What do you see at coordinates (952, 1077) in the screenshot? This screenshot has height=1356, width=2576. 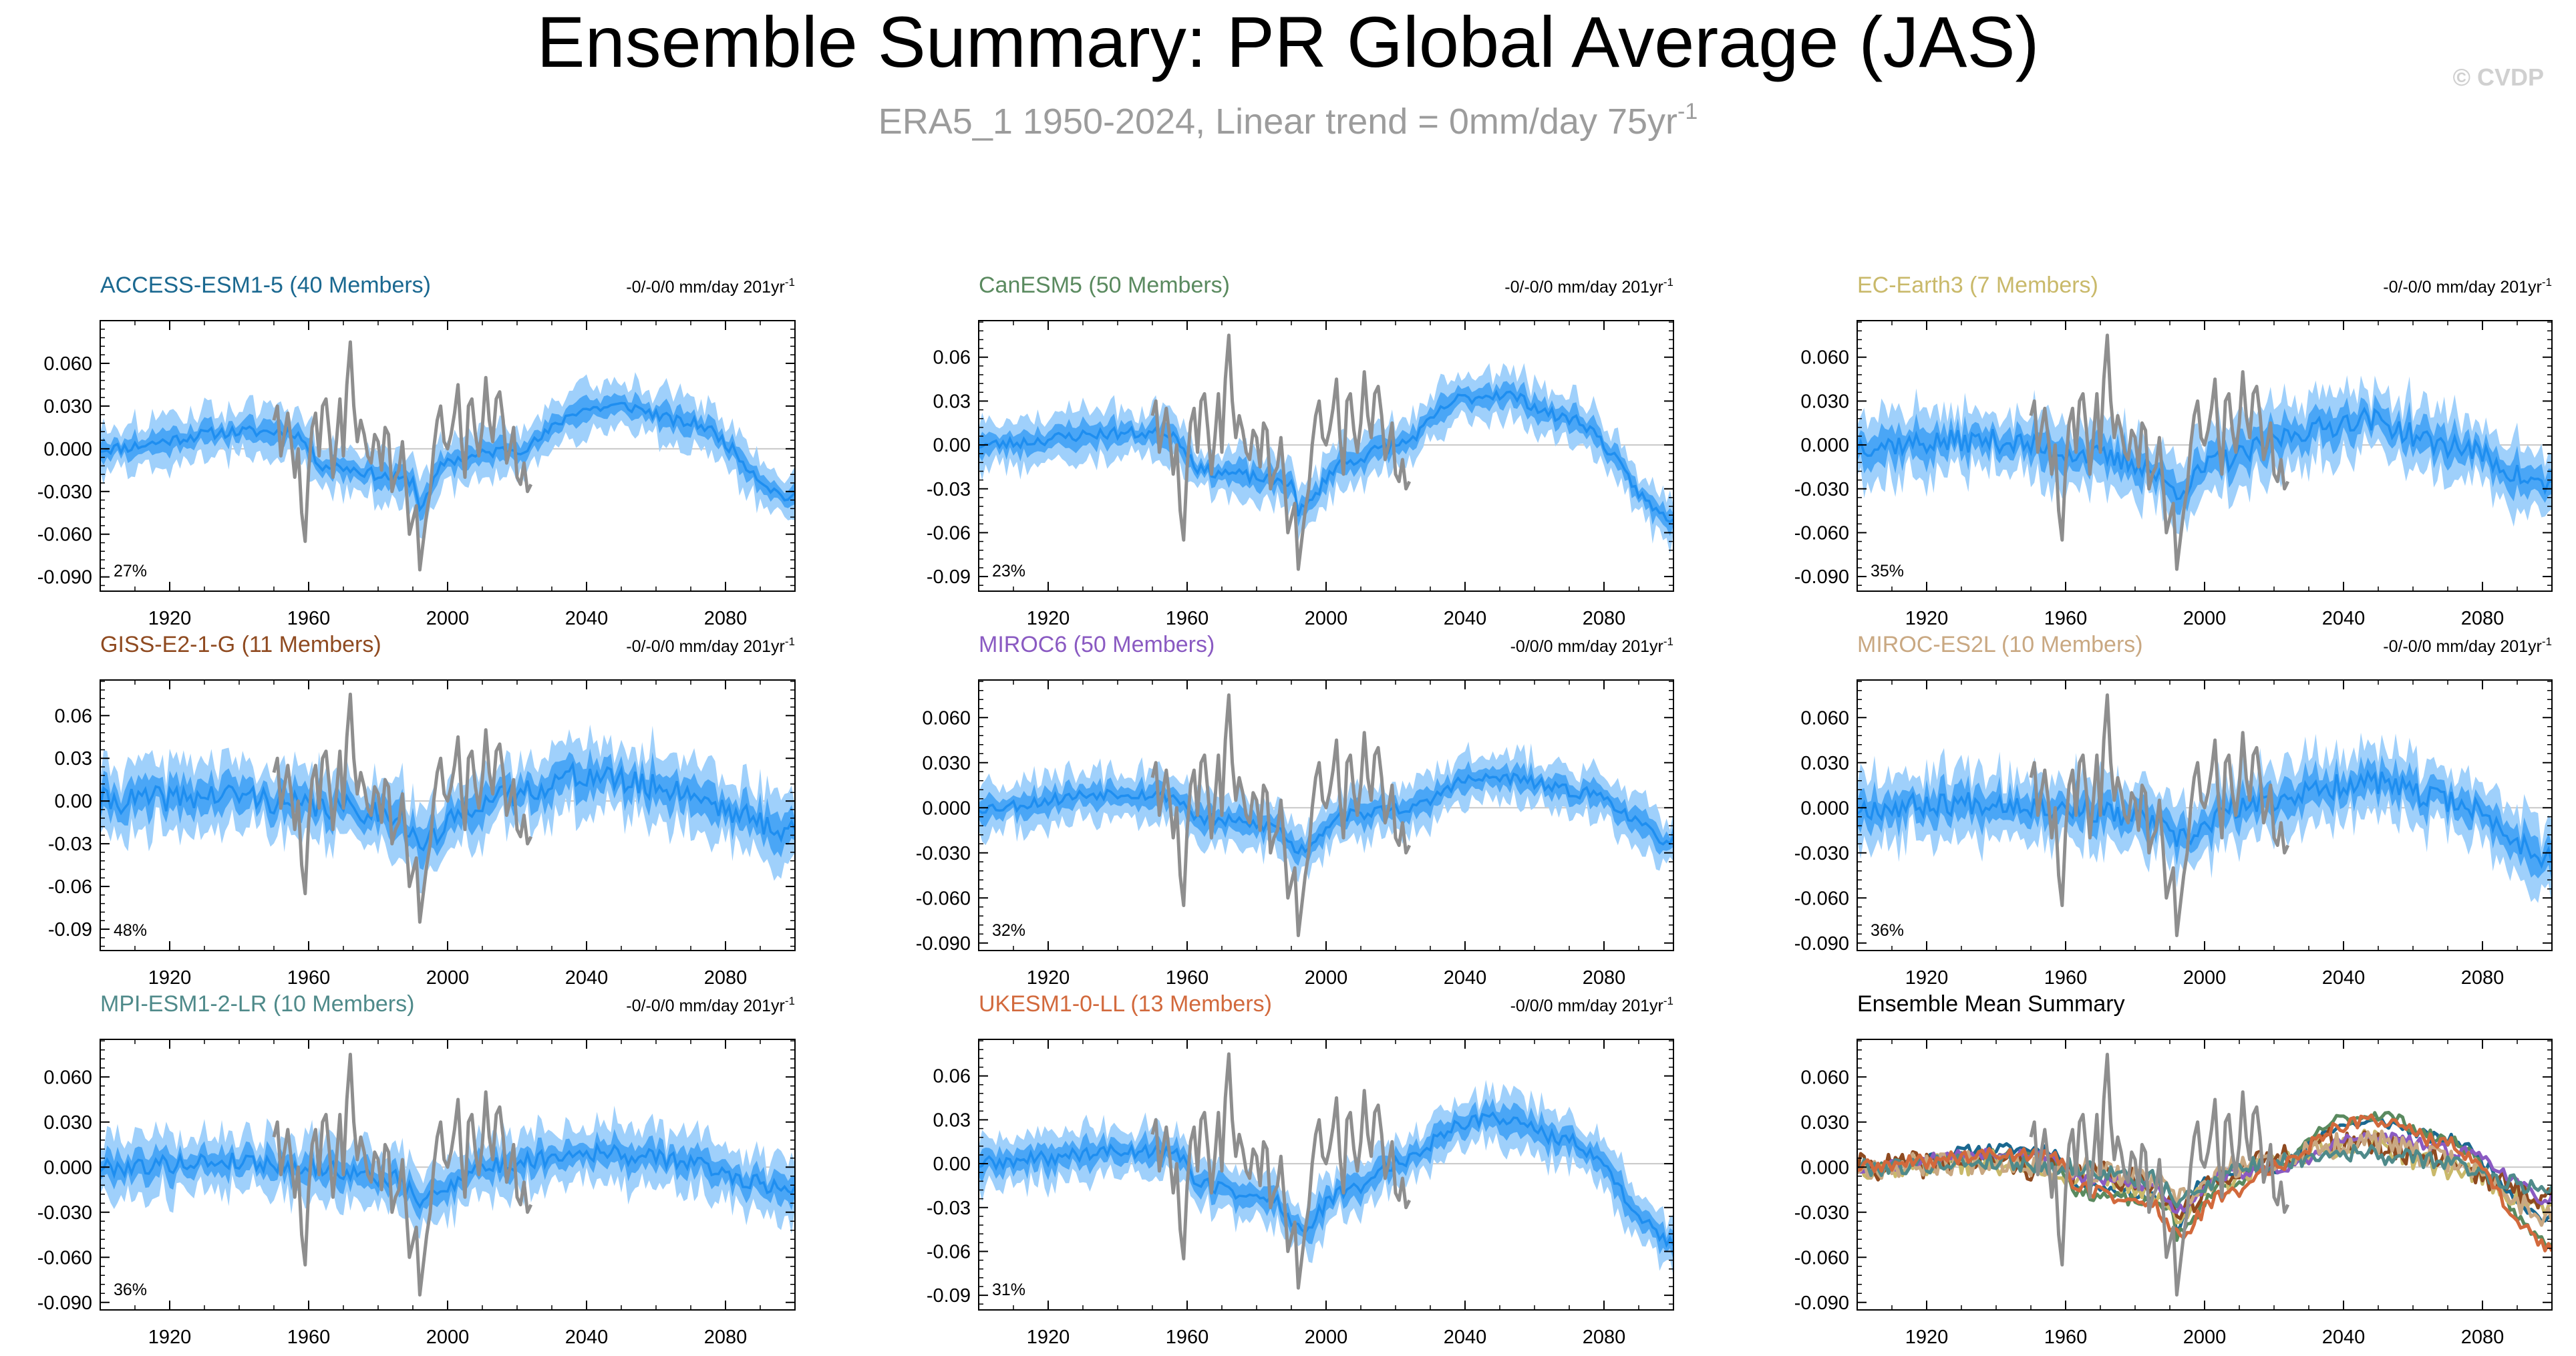 I see `y-tick-label: 0.06` at bounding box center [952, 1077].